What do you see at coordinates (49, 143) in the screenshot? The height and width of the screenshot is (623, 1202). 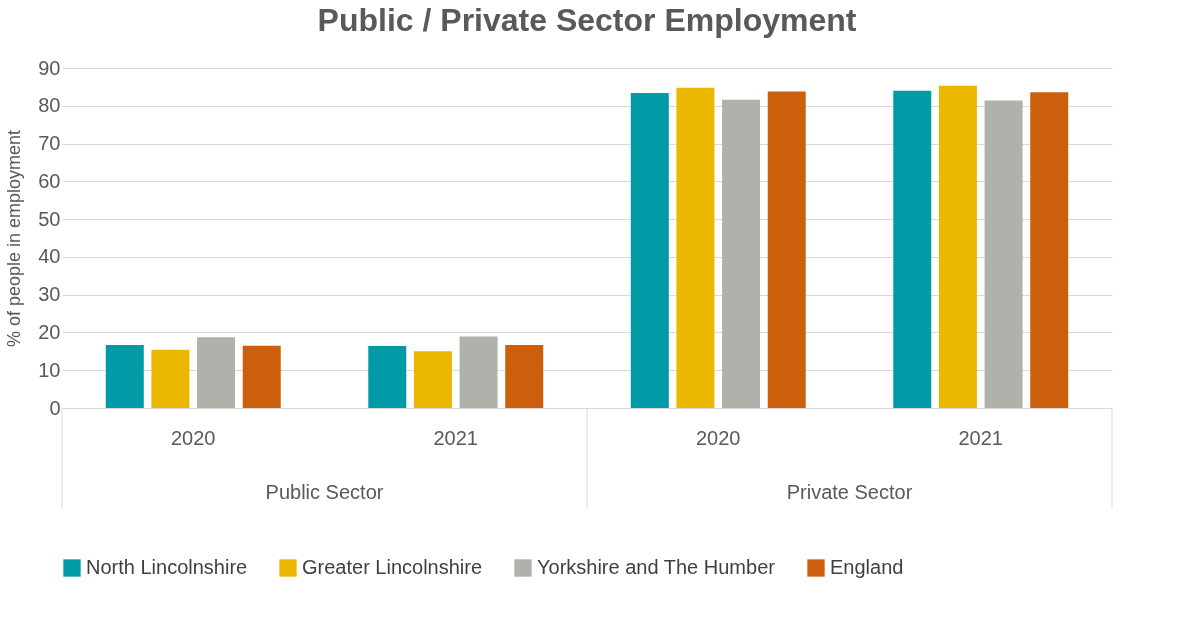 I see `y-tick-label: 70` at bounding box center [49, 143].